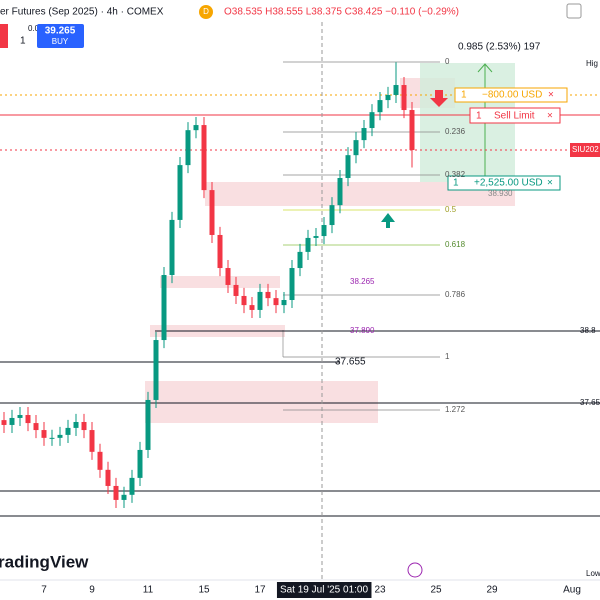 This screenshot has height=600, width=600. I want to click on x-tick-label: 11, so click(148, 590).